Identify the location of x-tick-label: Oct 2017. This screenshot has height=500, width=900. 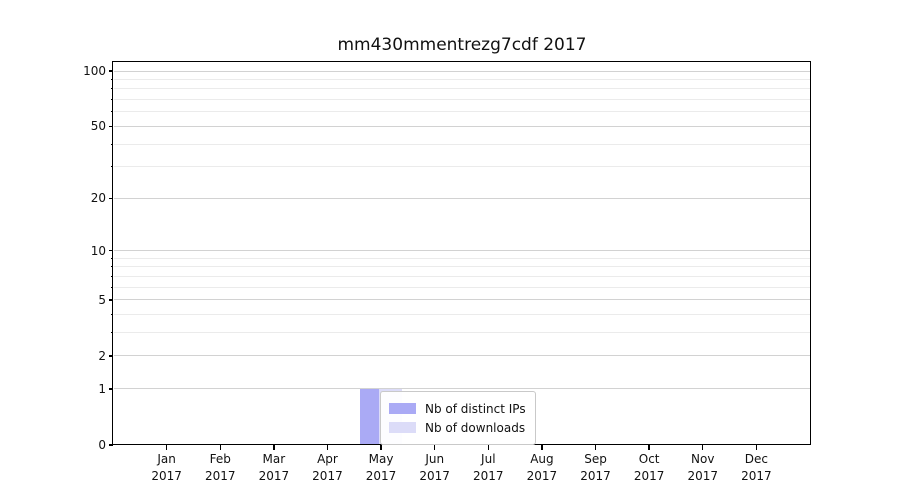
(649, 468).